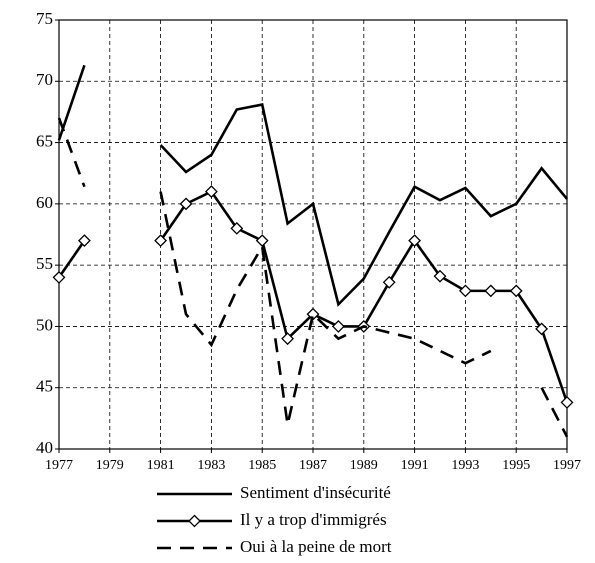 This screenshot has width=595, height=563. Describe the element at coordinates (211, 465) in the screenshot. I see `x-tick-label: 1983` at that location.